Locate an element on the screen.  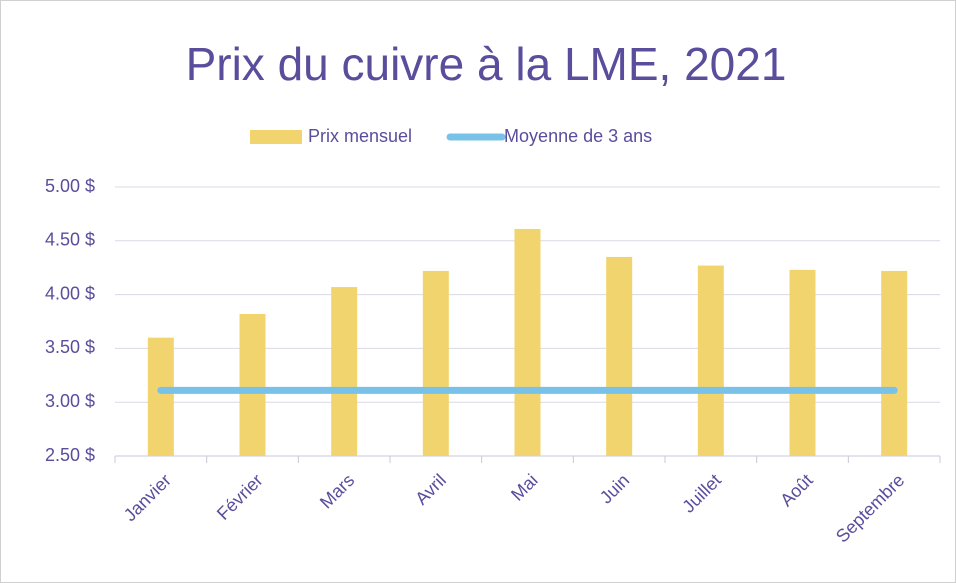
legend-swatch is located at coordinates (276, 137).